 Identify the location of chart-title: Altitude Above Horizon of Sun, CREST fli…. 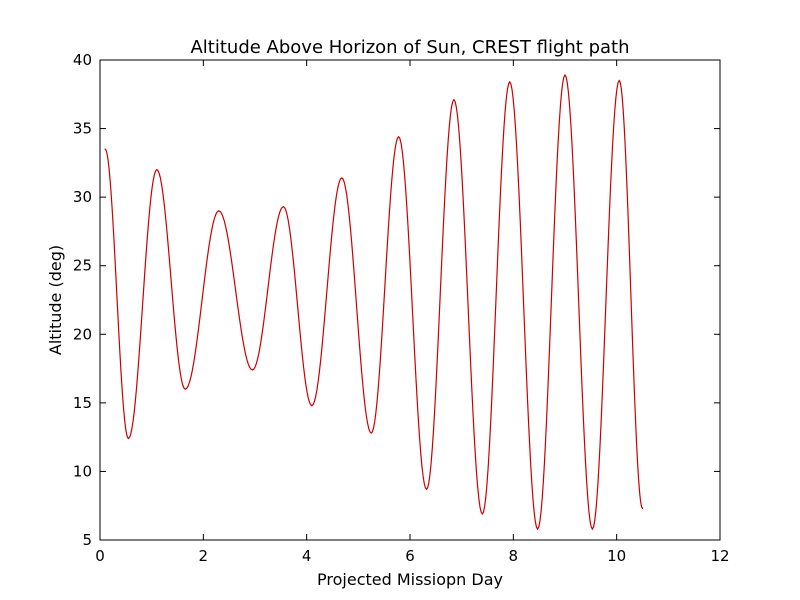
(409, 47).